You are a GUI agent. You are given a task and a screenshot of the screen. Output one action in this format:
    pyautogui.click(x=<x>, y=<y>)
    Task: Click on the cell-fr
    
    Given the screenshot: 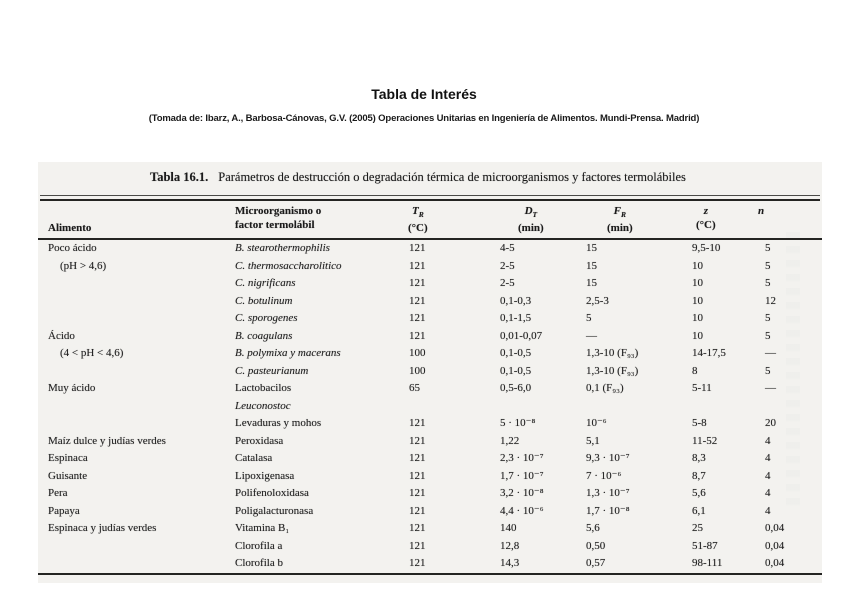 What is the action you would take?
    pyautogui.click(x=623, y=407)
    